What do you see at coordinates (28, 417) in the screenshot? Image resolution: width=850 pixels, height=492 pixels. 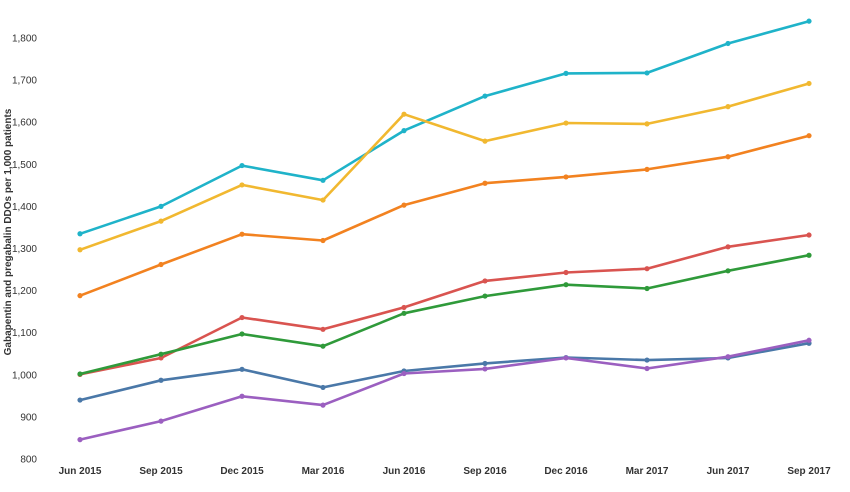 I see `y-tick-label: 900` at bounding box center [28, 417].